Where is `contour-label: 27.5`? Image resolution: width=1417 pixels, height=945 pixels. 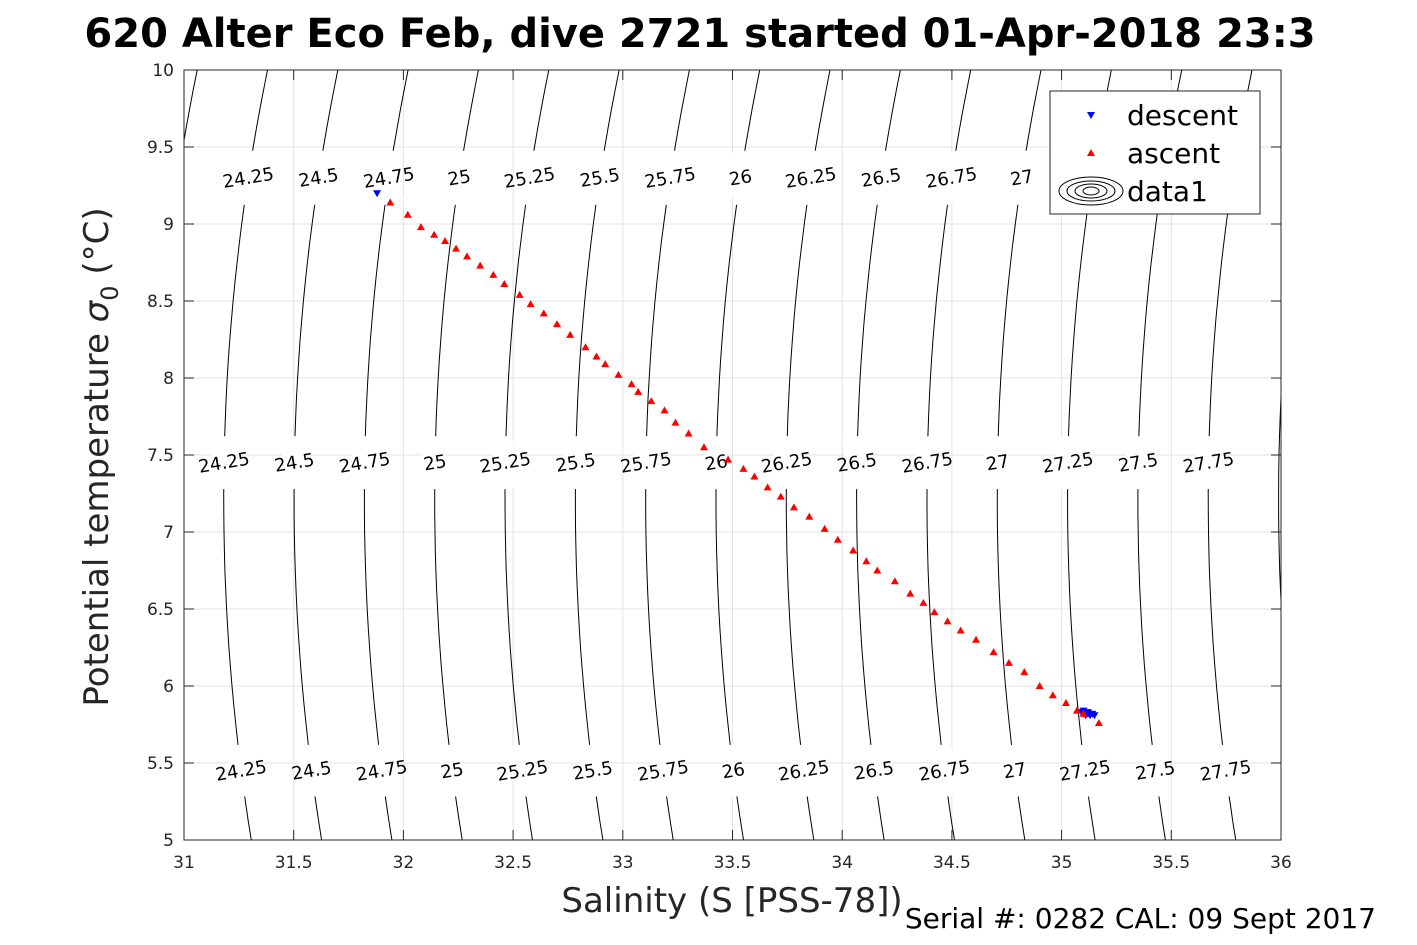 contour-label: 27.5 is located at coordinates (1155, 771).